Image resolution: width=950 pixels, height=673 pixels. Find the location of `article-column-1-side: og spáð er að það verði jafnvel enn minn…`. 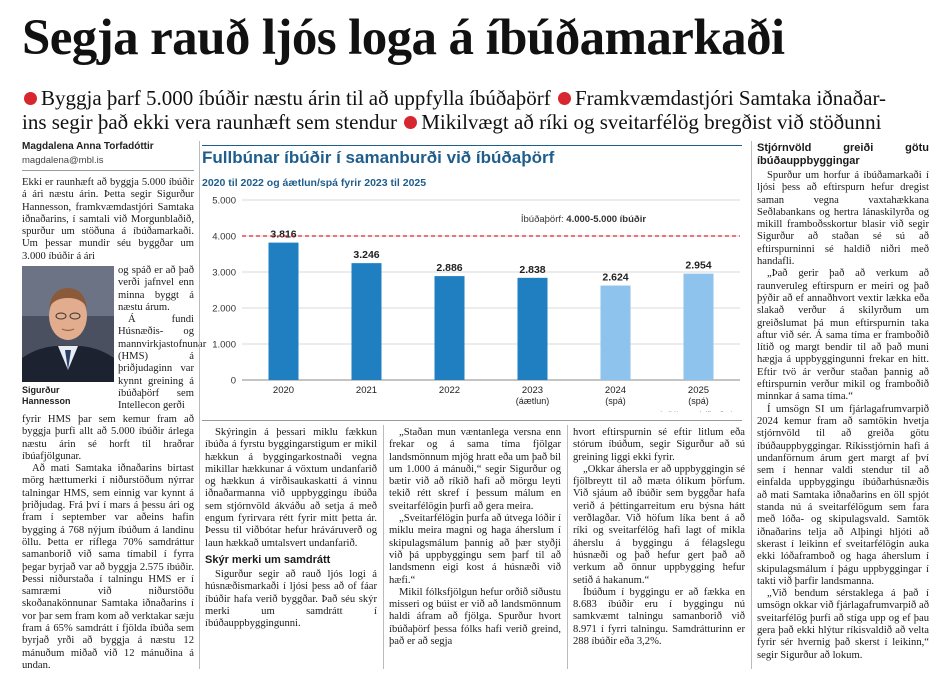

article-column-1-side: og spáð er að það verði jafnvel enn minn… is located at coordinates (162, 339).